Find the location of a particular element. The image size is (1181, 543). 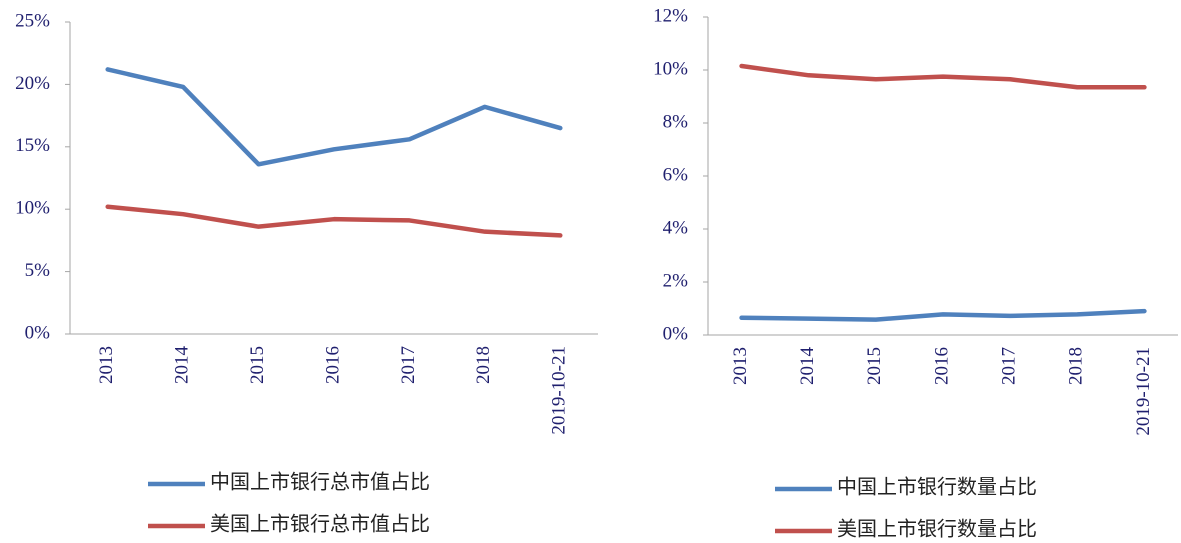

y-tick-label: 4% is located at coordinates (676, 227).